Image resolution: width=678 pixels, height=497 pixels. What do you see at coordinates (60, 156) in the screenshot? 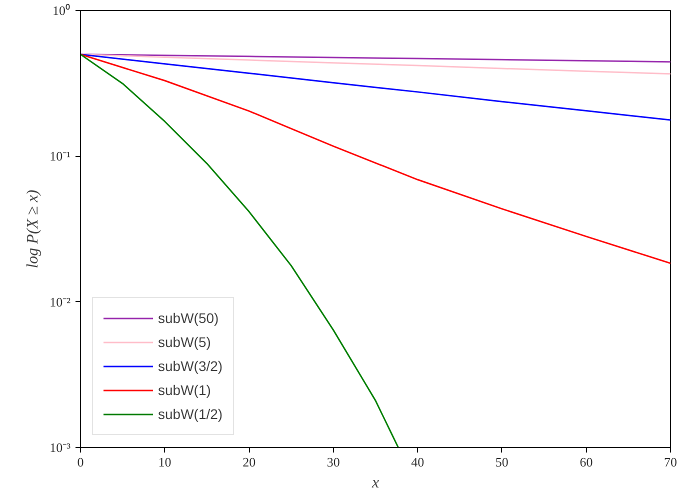
I see `y-tick-label: 10⁻¹` at bounding box center [60, 156].